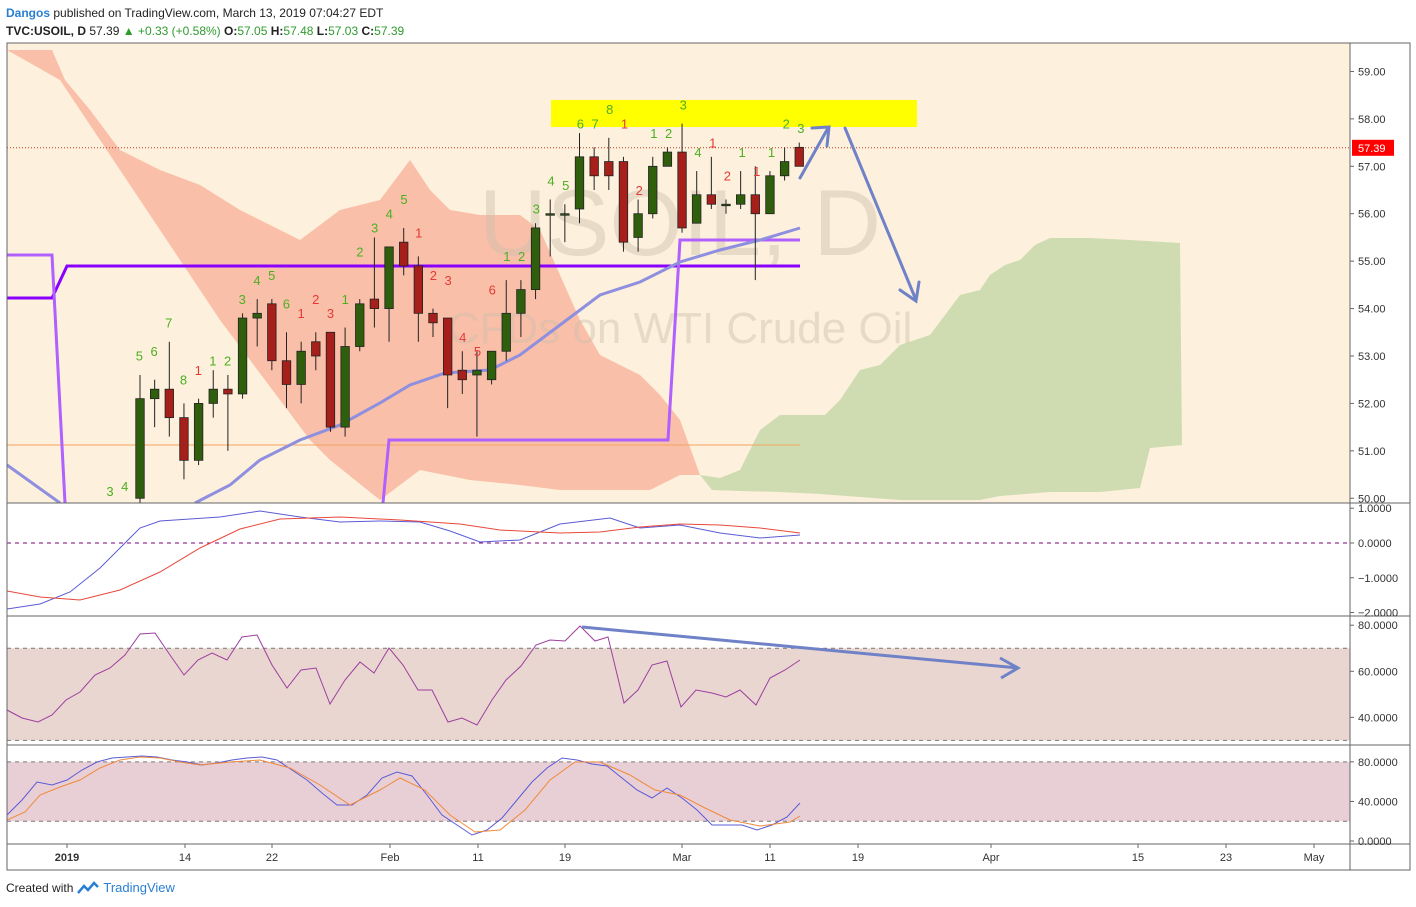  I want to click on oscillator-pane, so click(678, 560).